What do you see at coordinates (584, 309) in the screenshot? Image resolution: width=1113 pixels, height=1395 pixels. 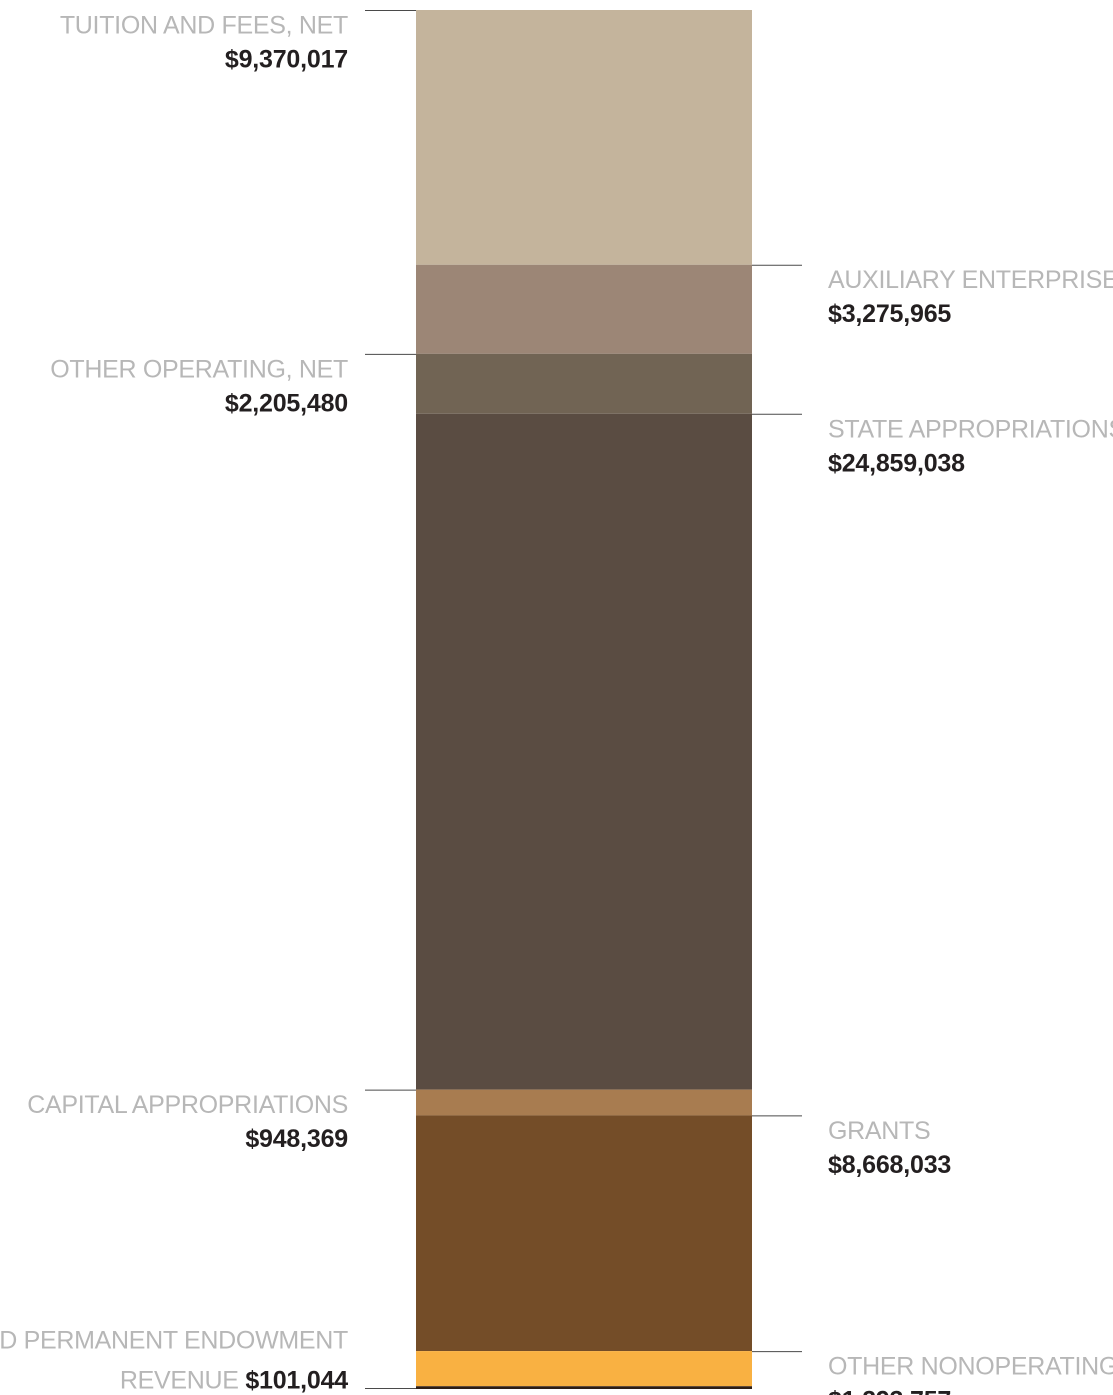 I see `bar-segment-auxiliary-enterprises-net` at bounding box center [584, 309].